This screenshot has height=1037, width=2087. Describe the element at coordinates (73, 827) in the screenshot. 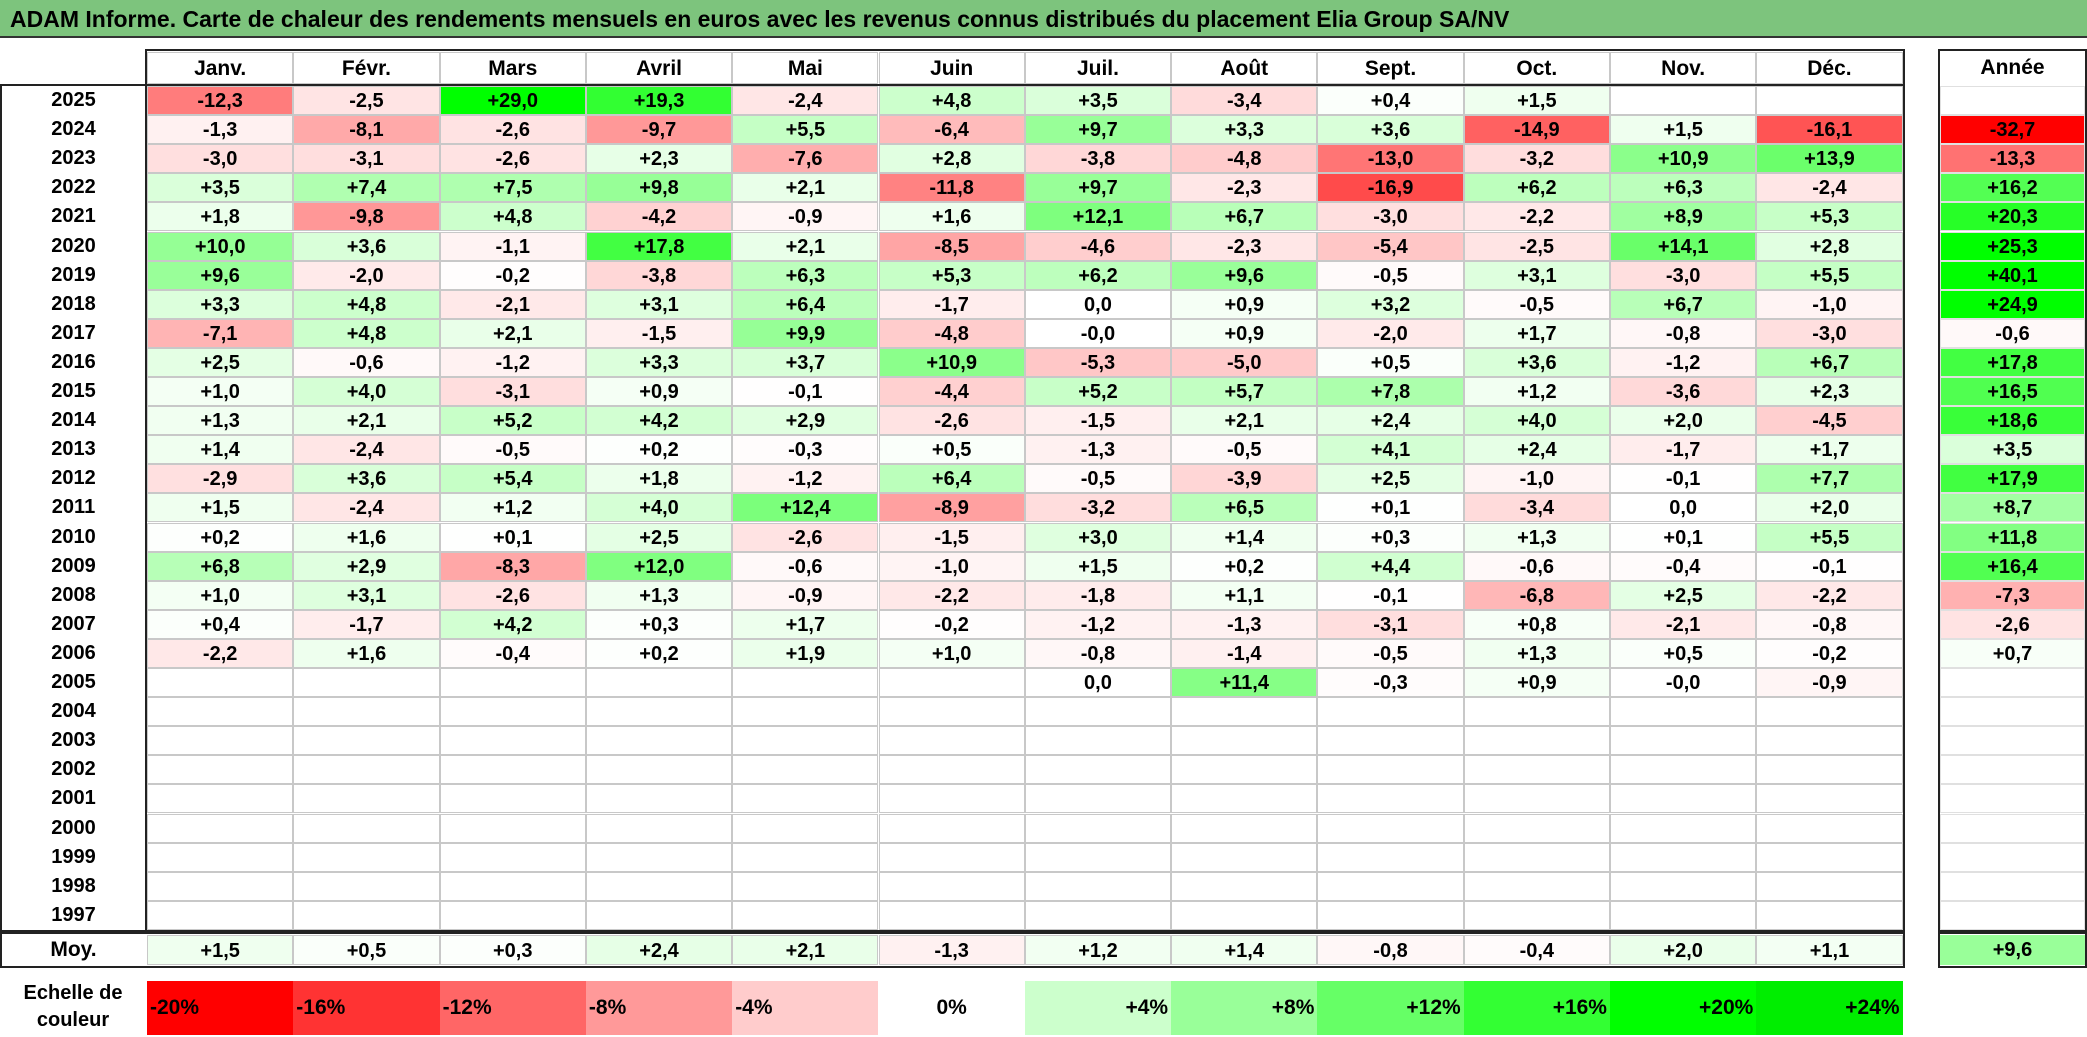

I see `year-label: 2000` at that location.